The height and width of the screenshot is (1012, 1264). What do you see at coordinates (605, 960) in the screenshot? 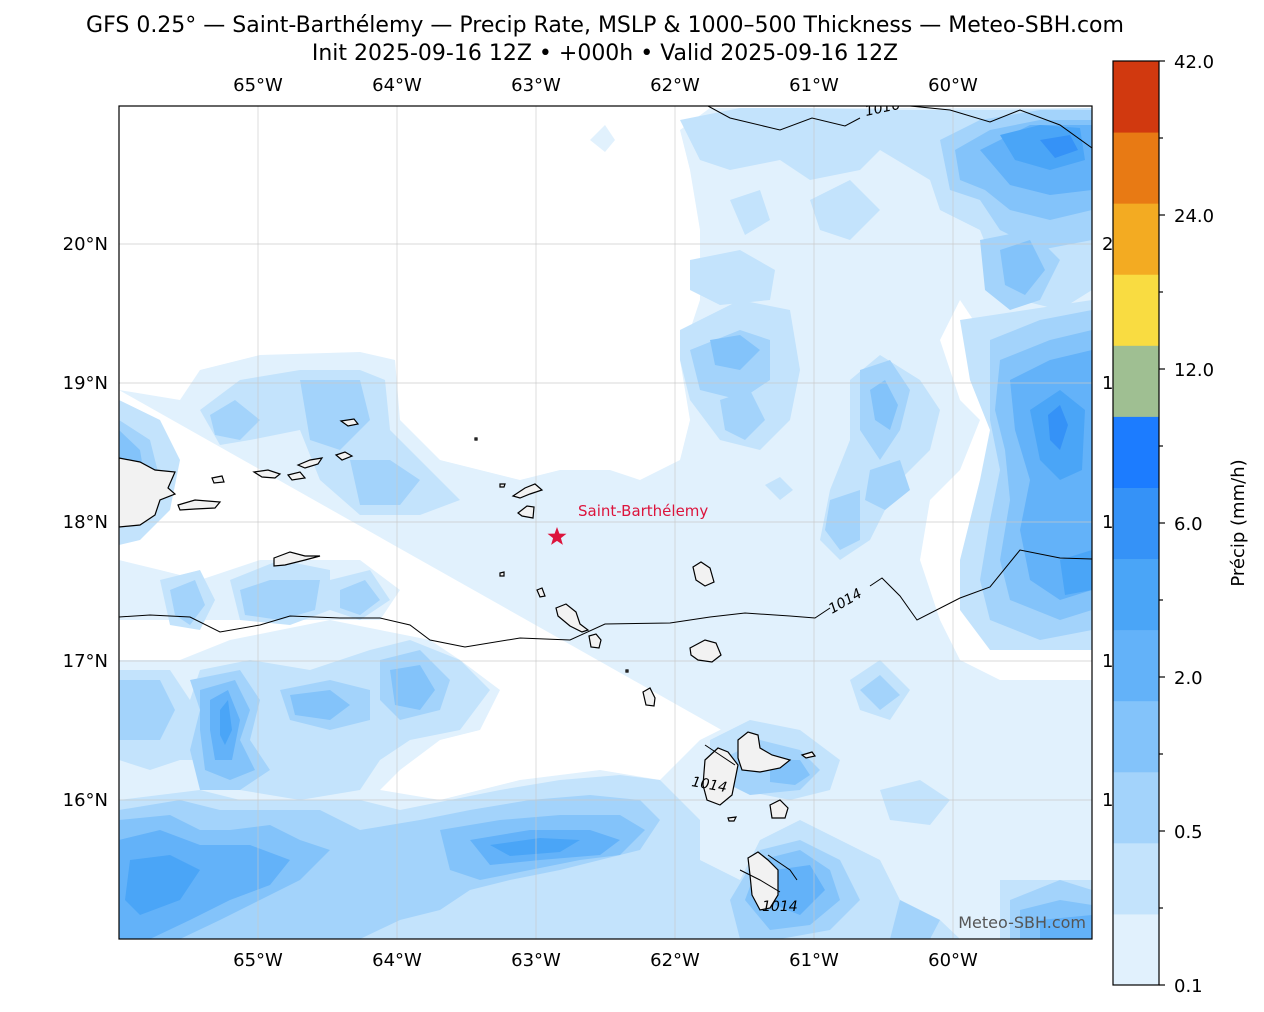
I see `lon-labels-bottom: 65°W 64°W 63°W 62°W 61°W 60°W` at bounding box center [605, 960].